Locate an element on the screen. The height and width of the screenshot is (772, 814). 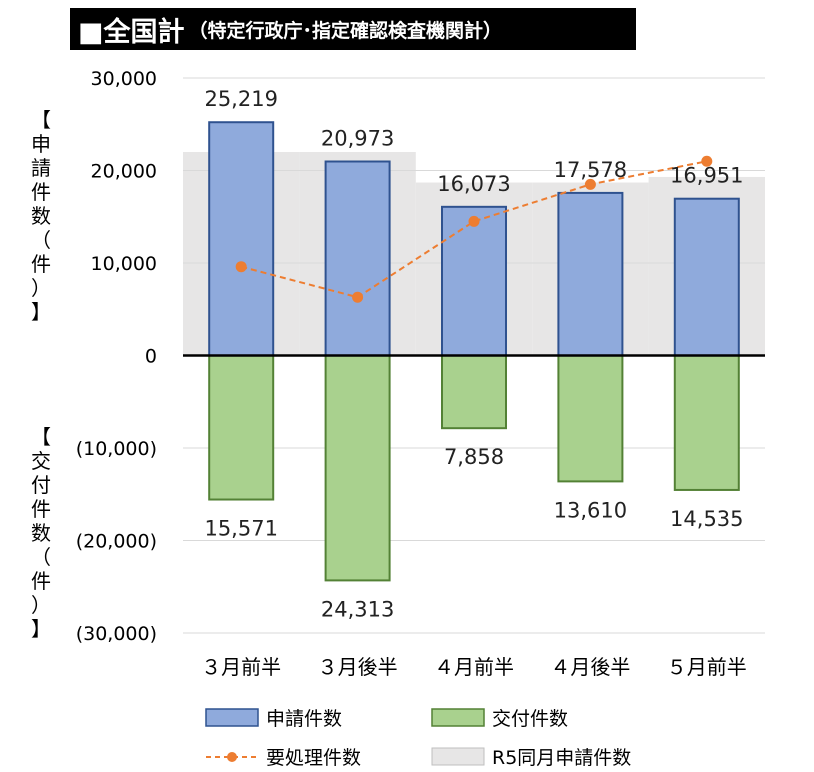
y-tick-label: 0 is located at coordinates (151, 357).